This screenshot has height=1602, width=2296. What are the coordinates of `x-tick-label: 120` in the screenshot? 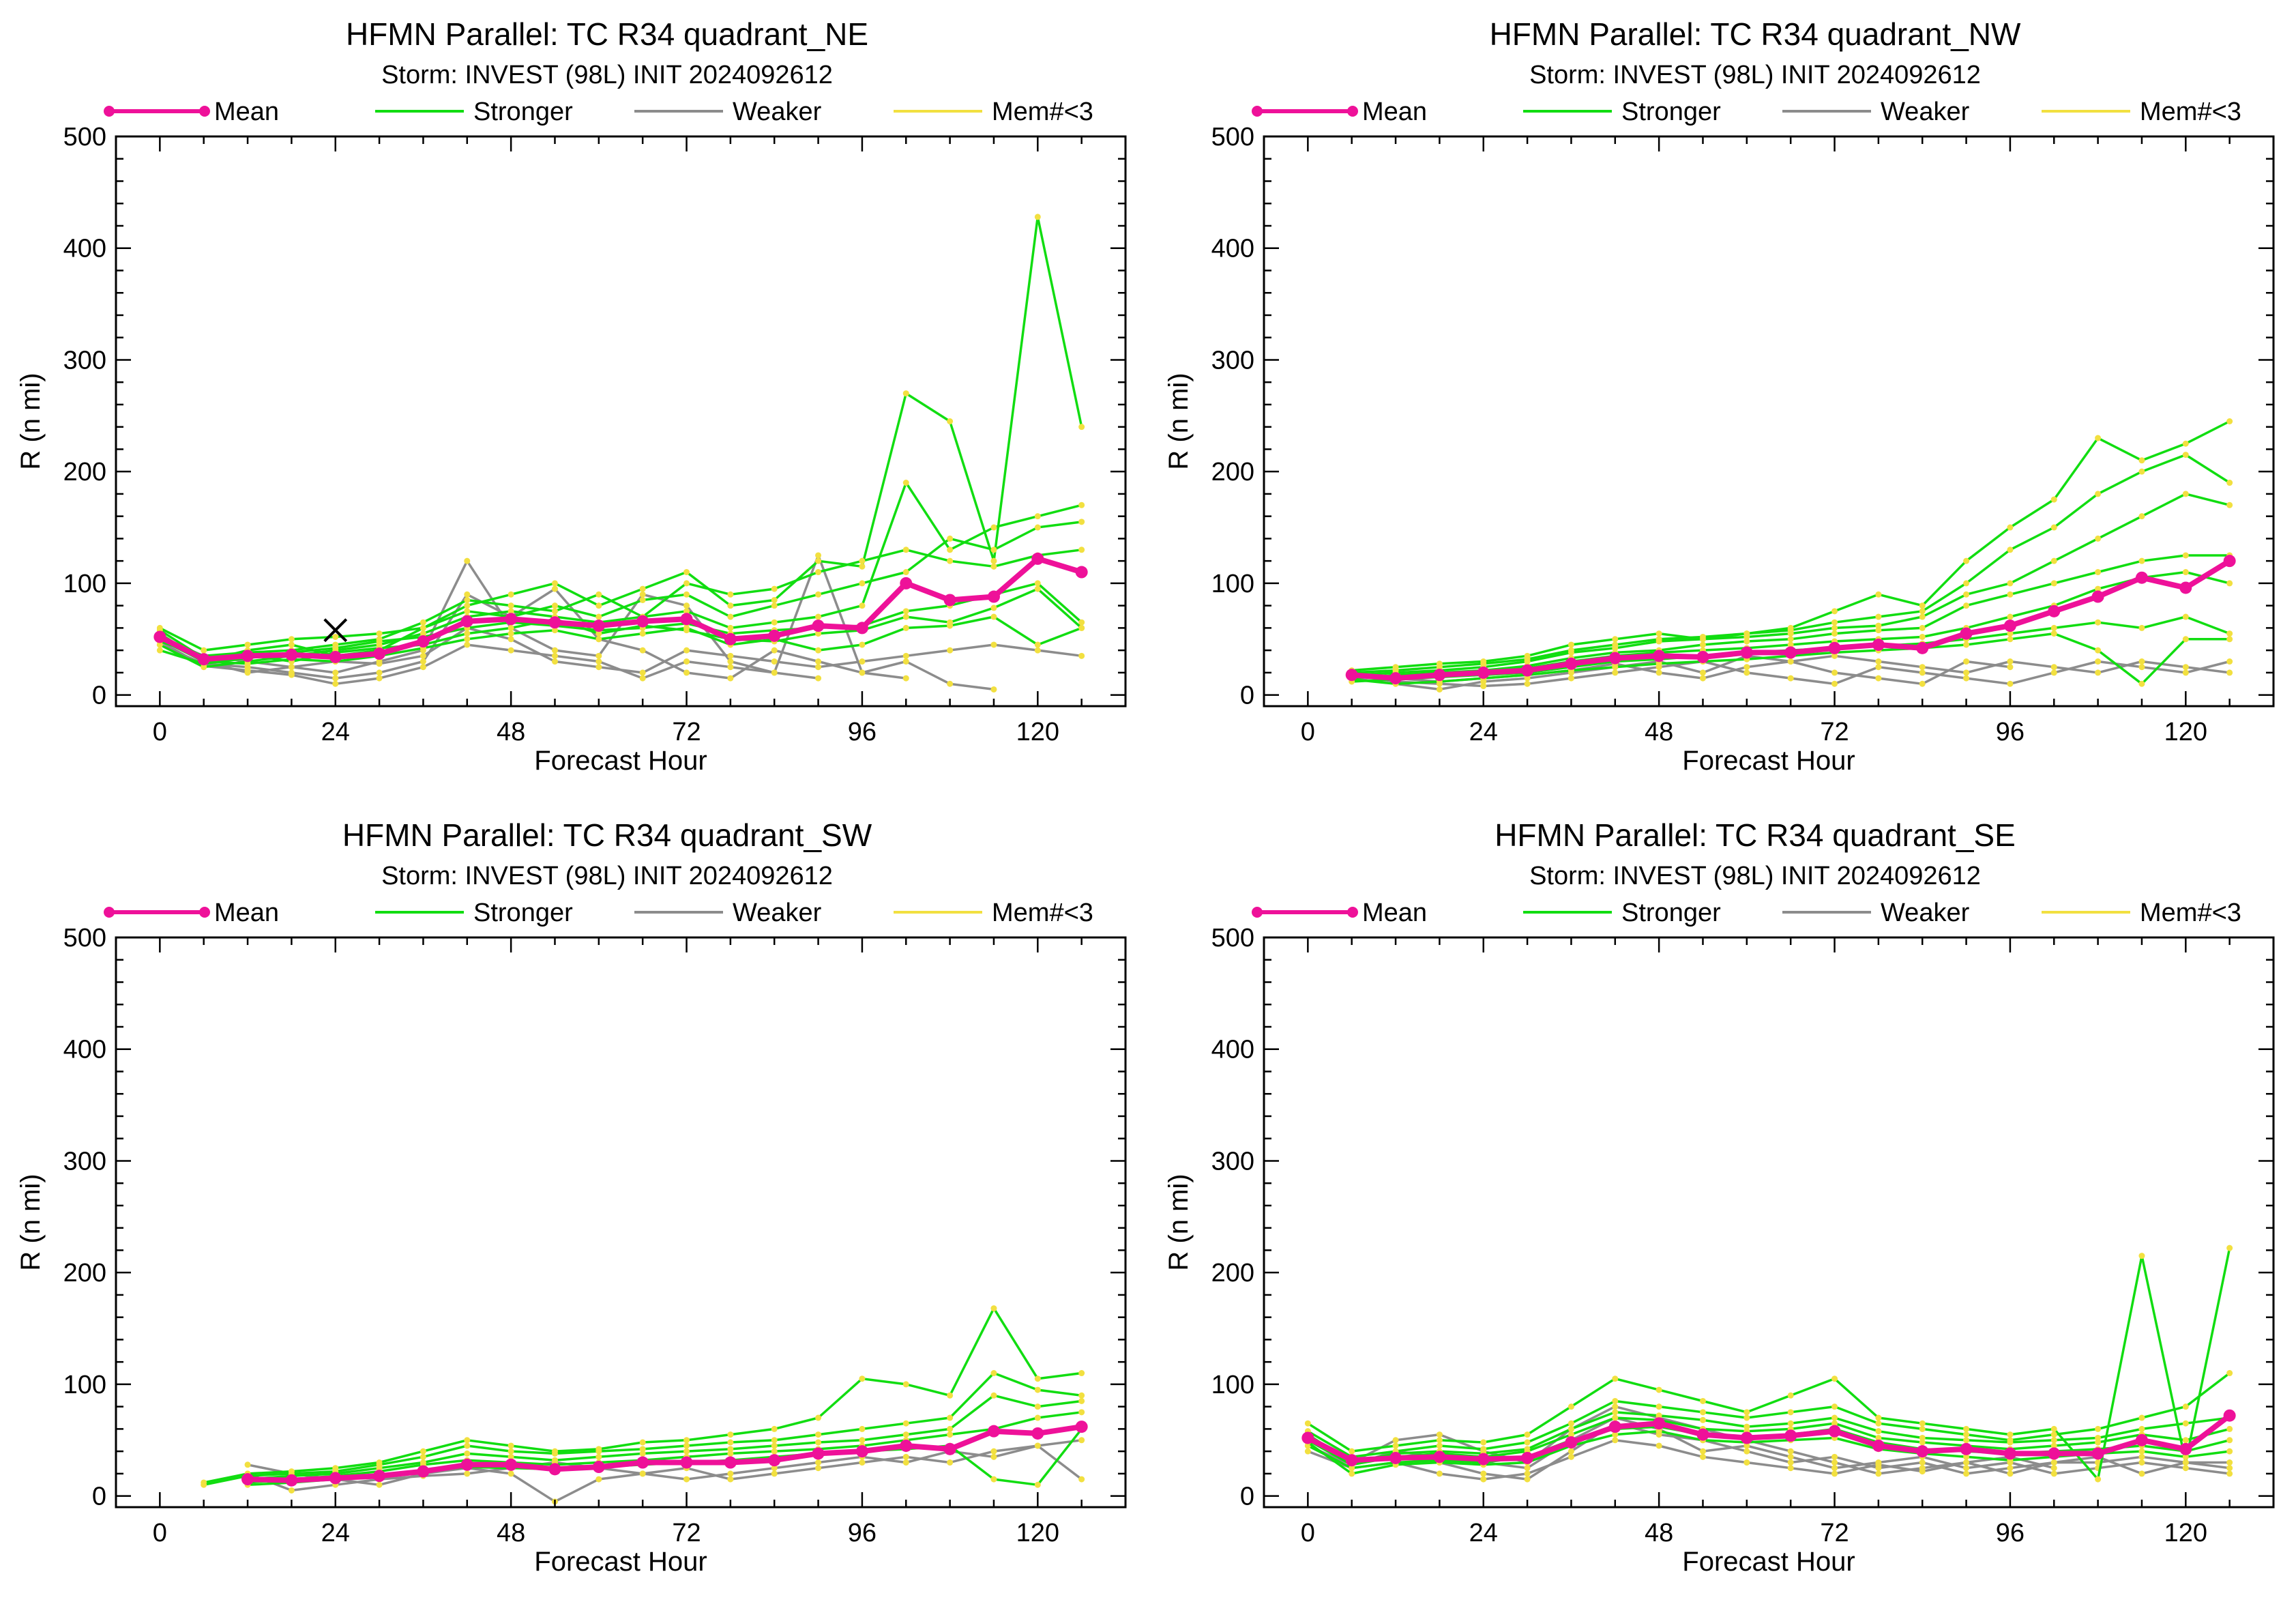 It's located at (2186, 732).